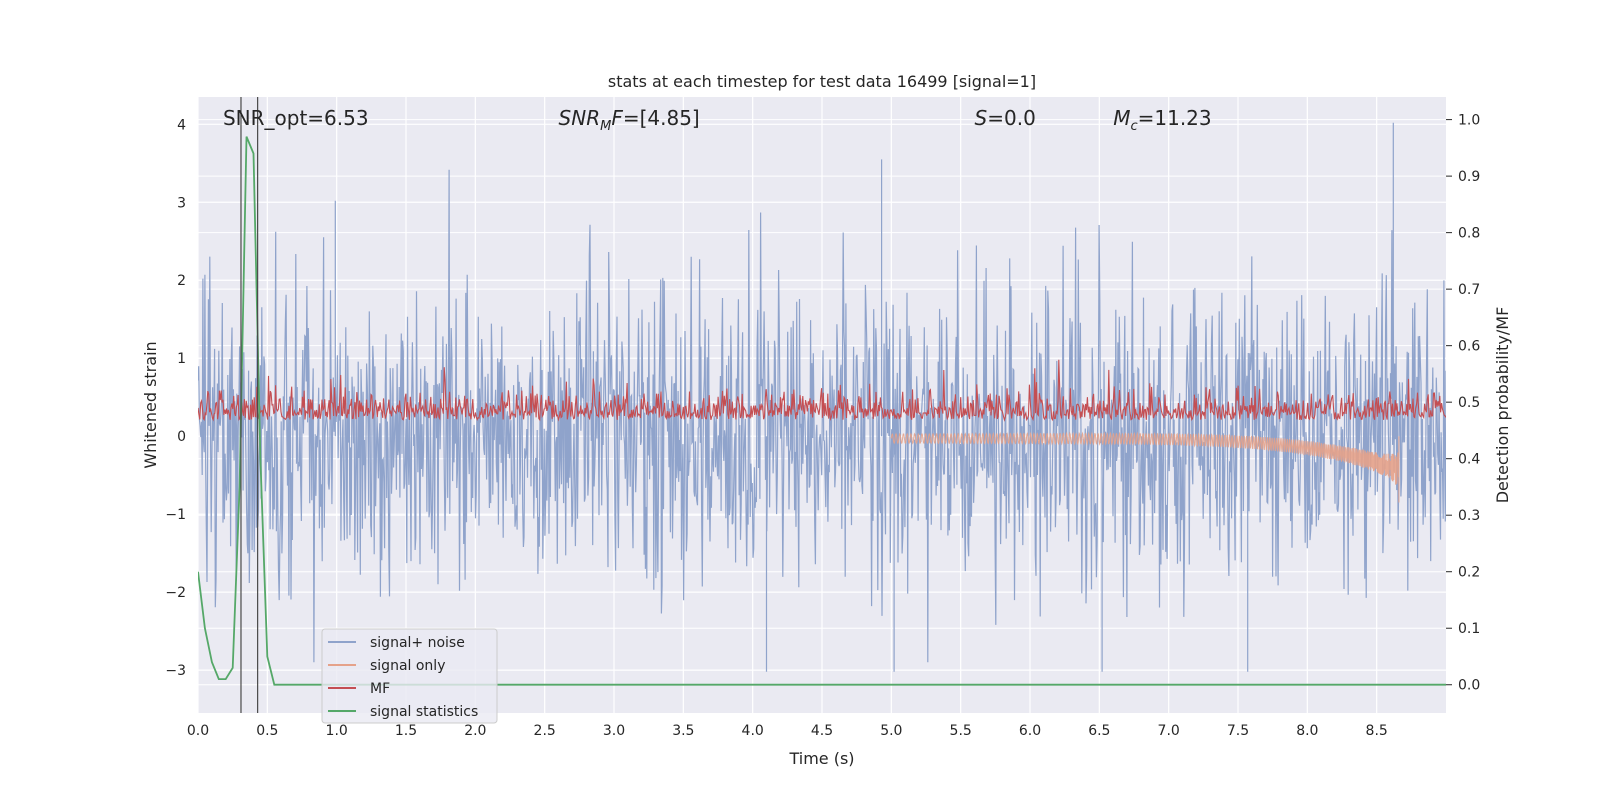  What do you see at coordinates (617, 118) in the screenshot?
I see `annotation-snr-mf-rest: F` at bounding box center [617, 118].